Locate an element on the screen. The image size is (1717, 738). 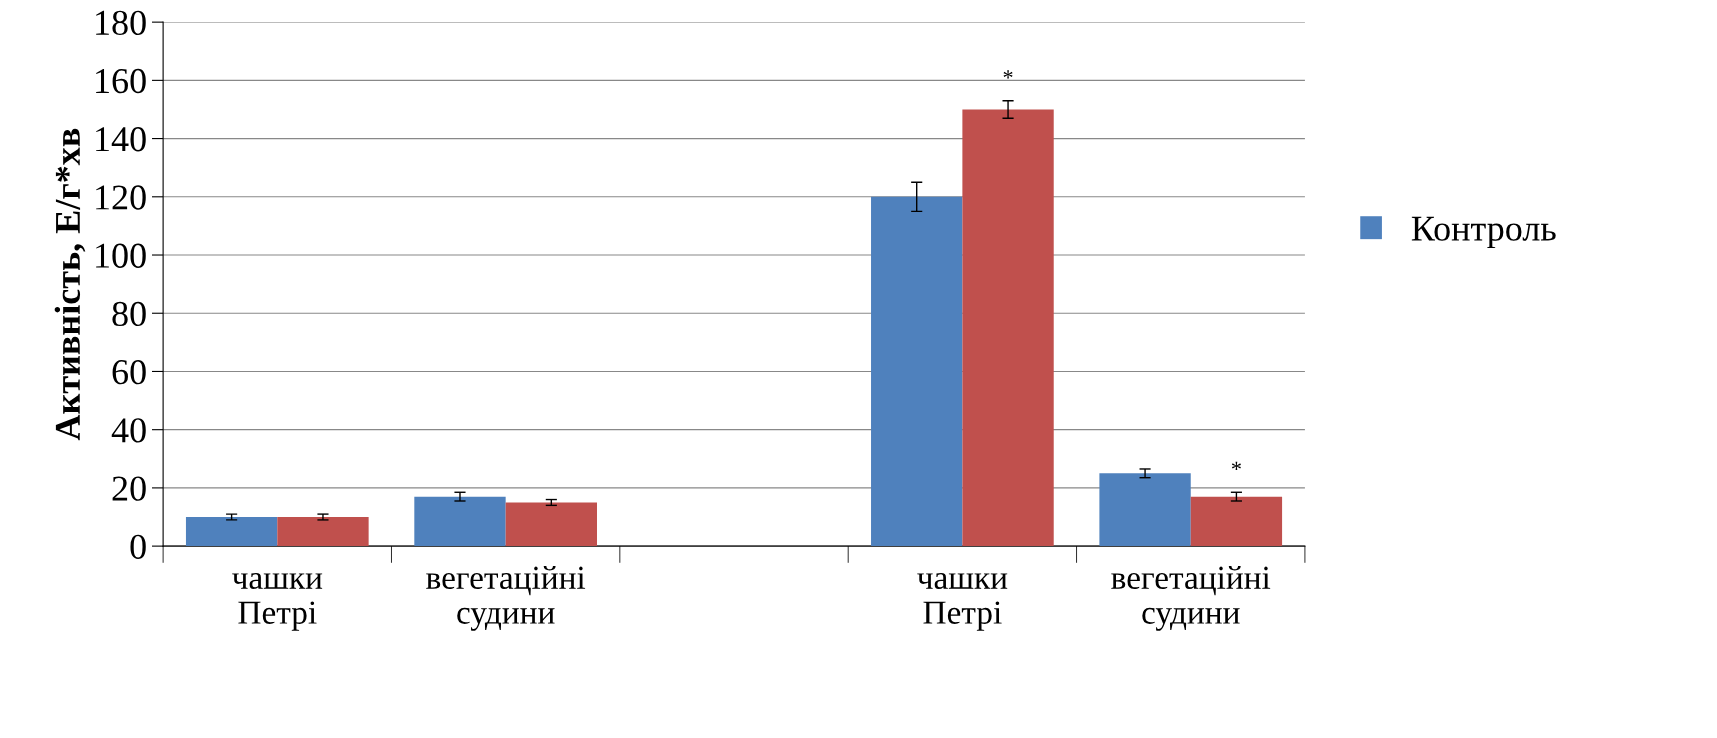
y-tick-label: 60 is located at coordinates (129, 372).